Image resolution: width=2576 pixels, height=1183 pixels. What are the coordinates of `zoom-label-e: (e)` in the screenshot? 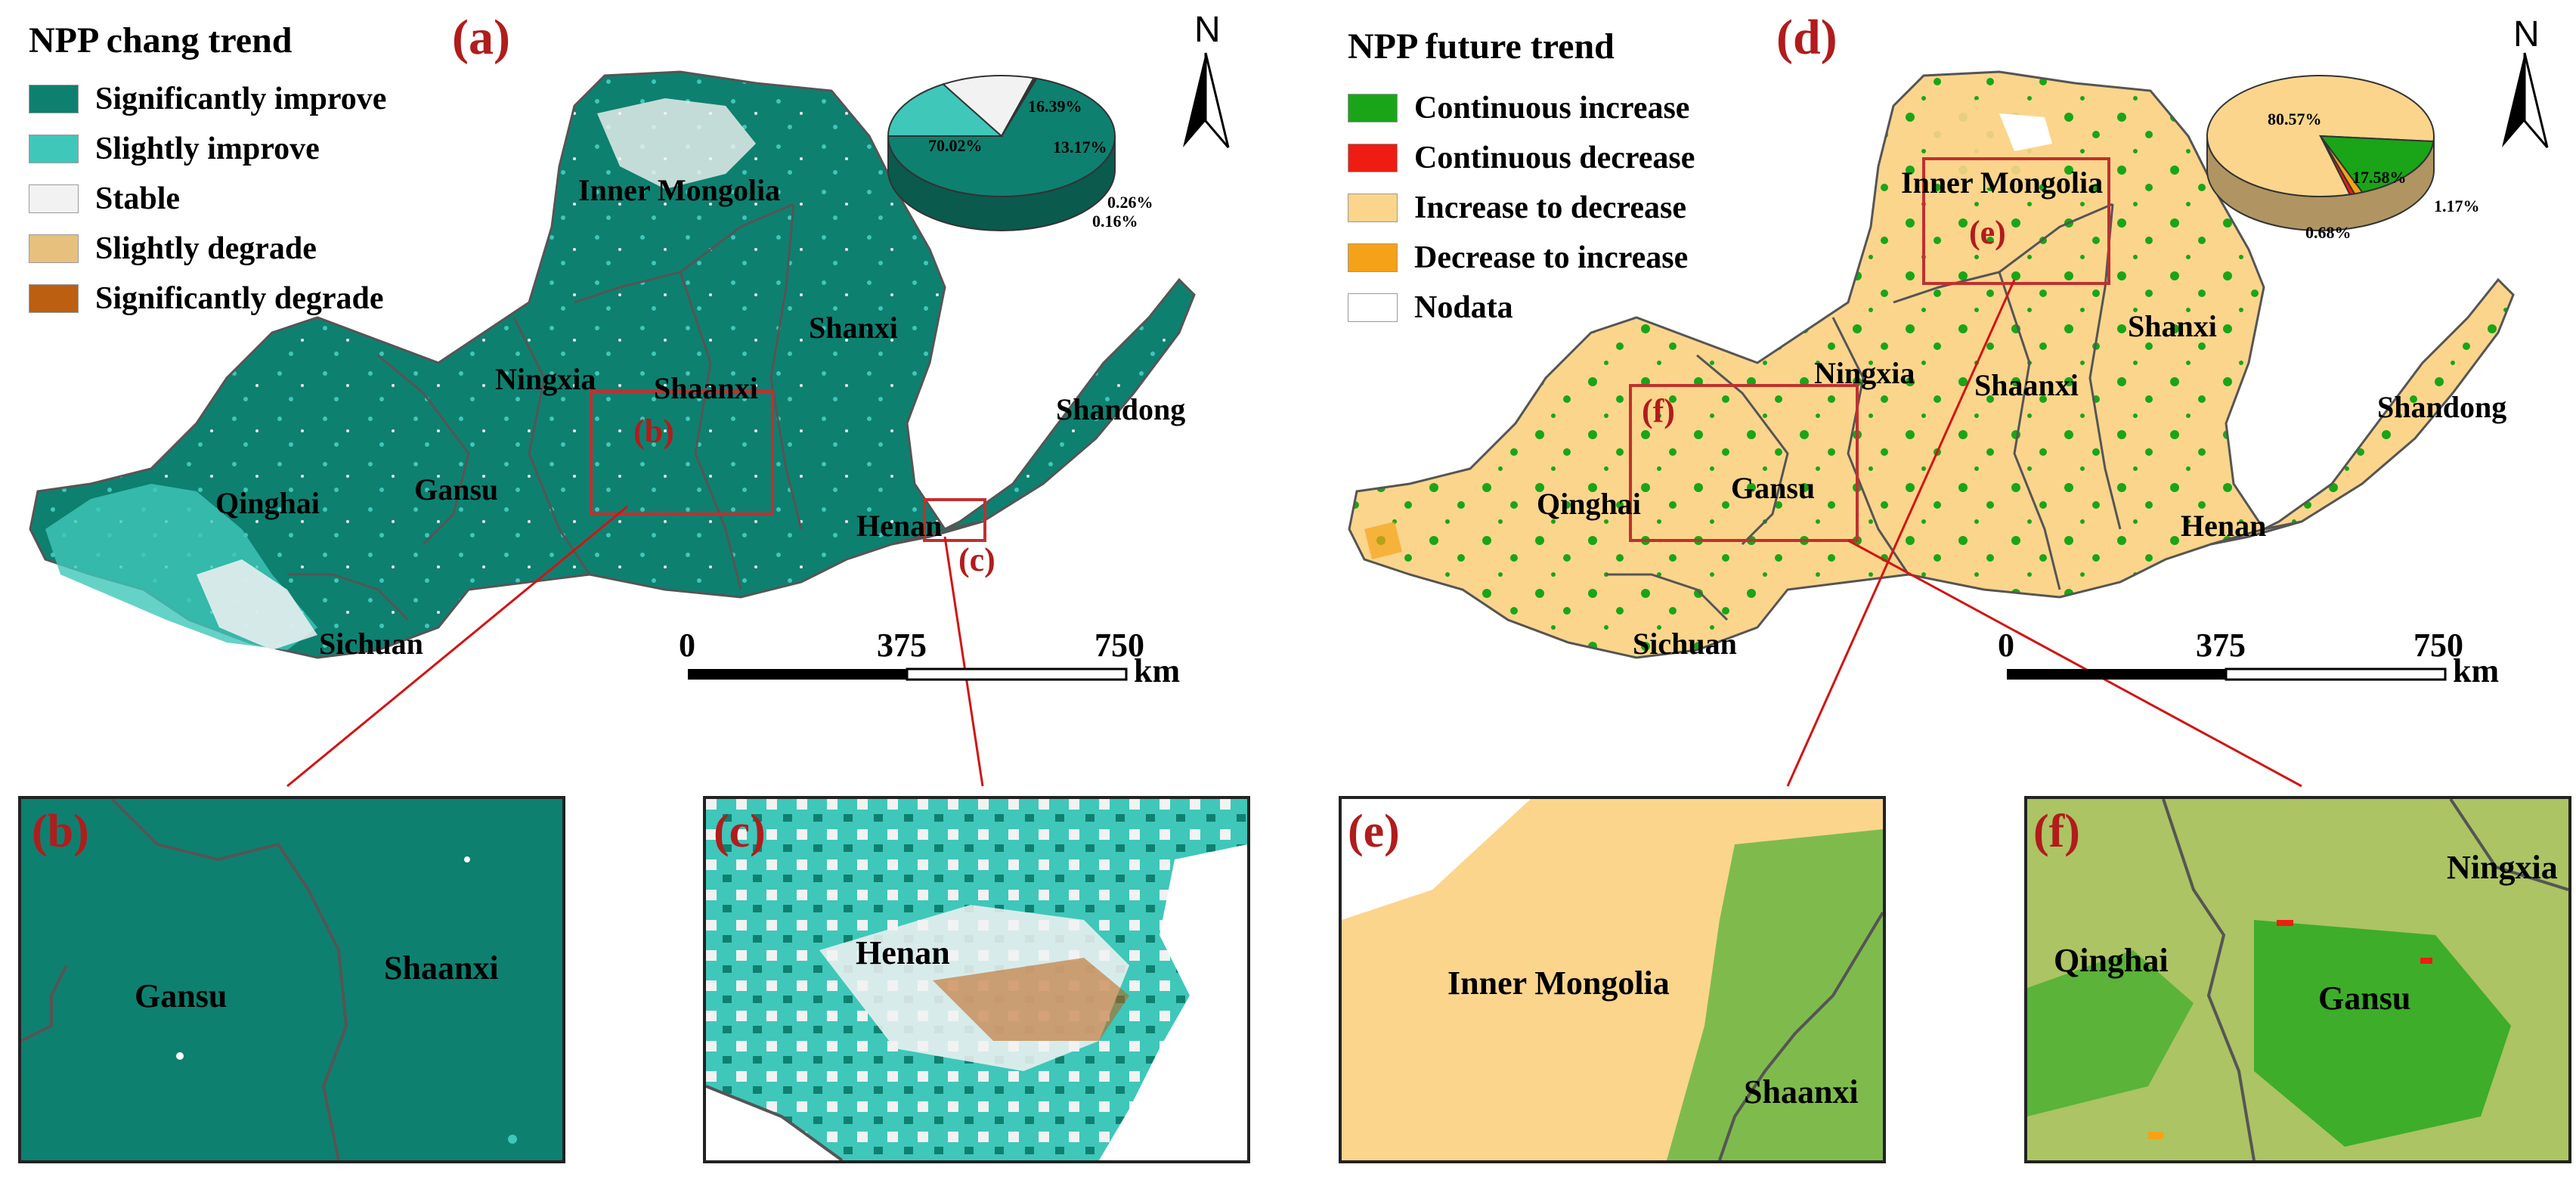 It's located at (1987, 232).